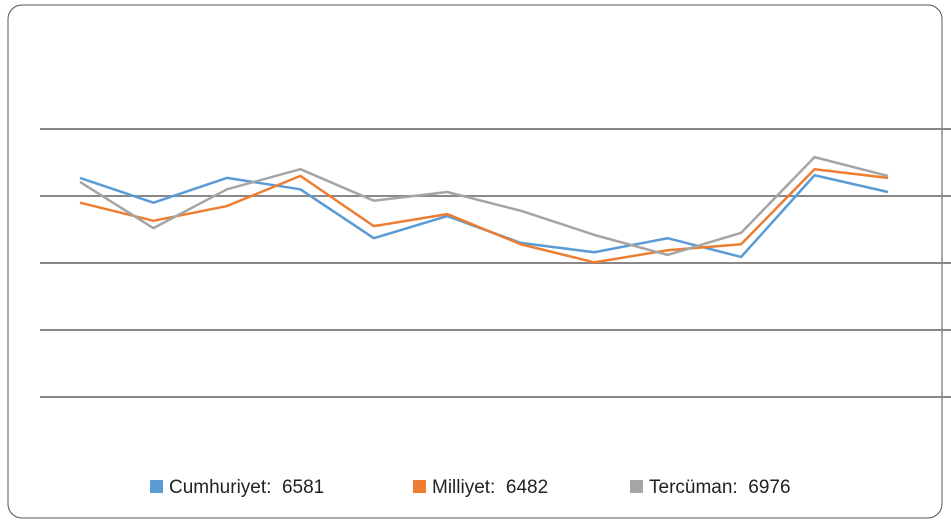  I want to click on legend-label: Cumhuriyet: 6581, so click(246, 487).